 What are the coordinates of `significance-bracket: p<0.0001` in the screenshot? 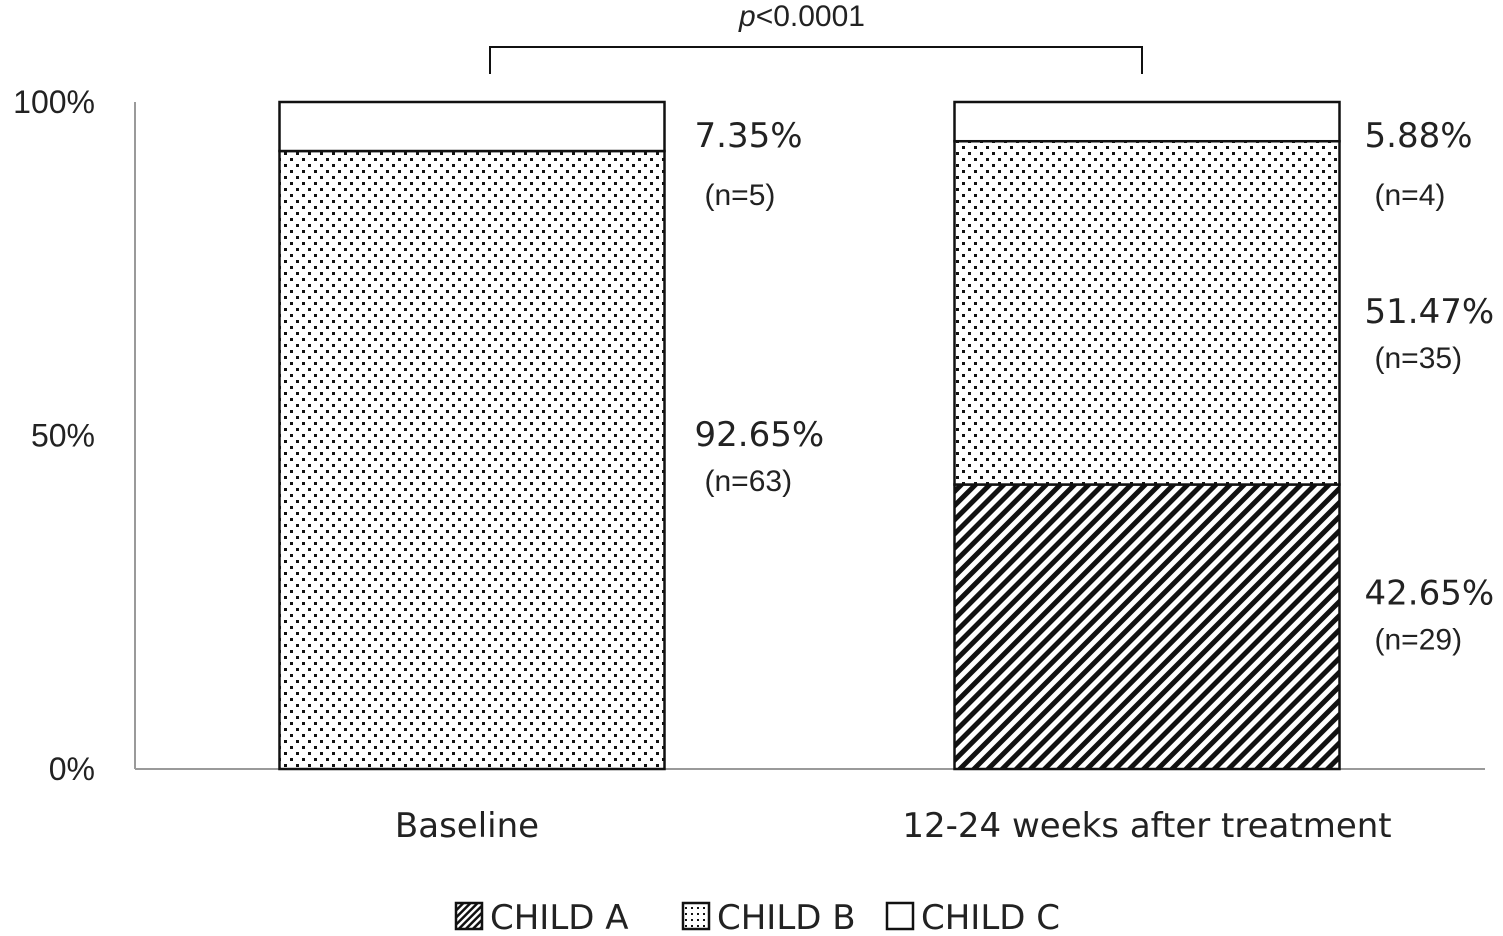 It's located at (816, 37).